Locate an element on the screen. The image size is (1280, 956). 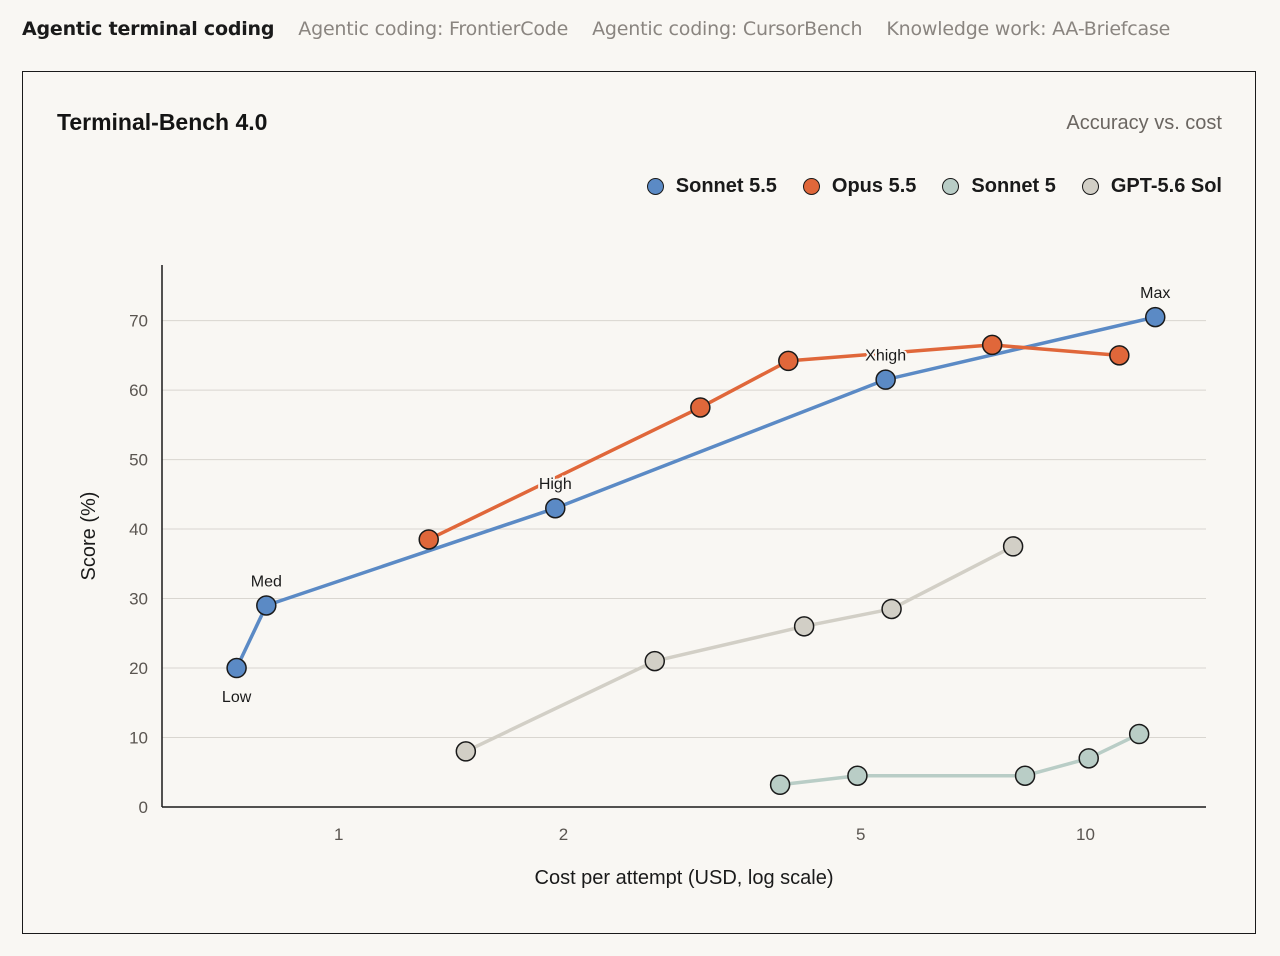
series-line-gpt-5-6-sol is located at coordinates (739, 648).